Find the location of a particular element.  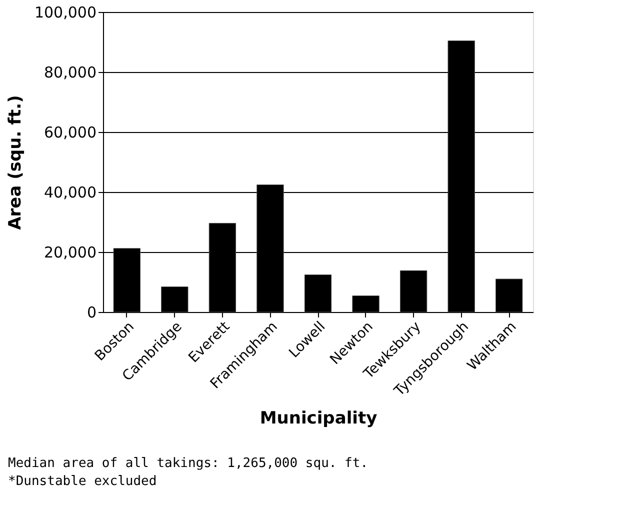

y-tick-label: 0 is located at coordinates (91, 313).